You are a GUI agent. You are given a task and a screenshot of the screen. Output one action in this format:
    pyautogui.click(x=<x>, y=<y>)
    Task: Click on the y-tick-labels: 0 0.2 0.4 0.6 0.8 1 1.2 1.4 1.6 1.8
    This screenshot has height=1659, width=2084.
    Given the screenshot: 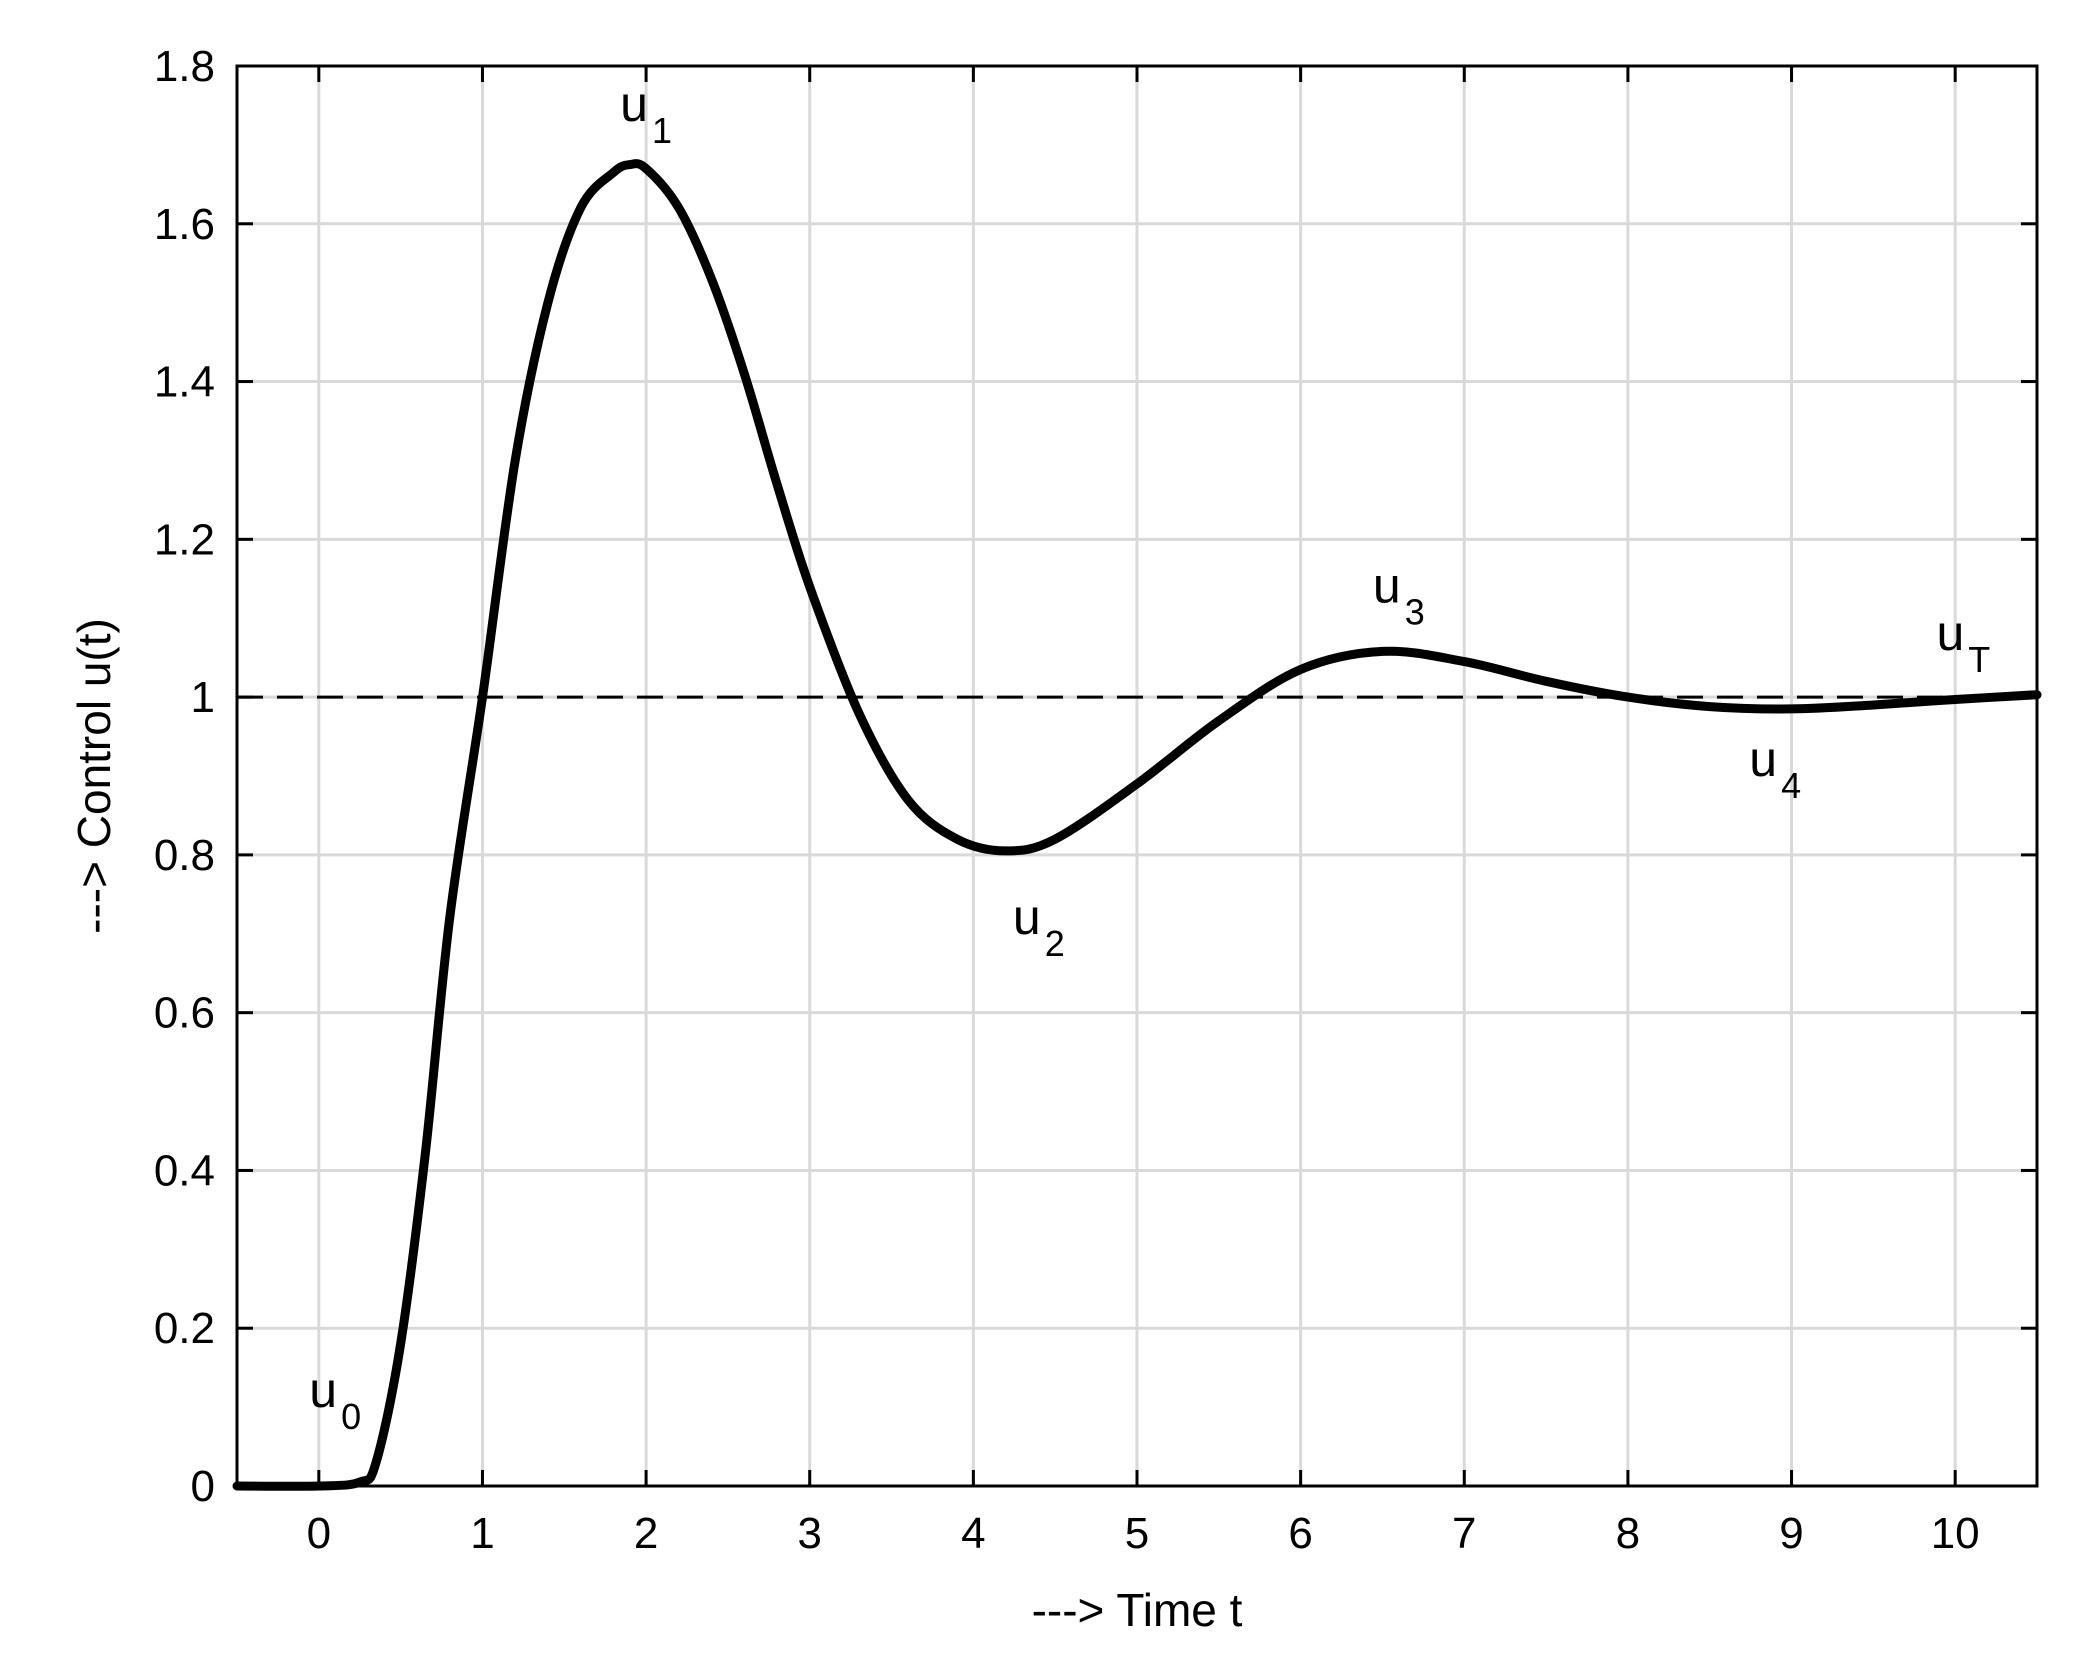 What is the action you would take?
    pyautogui.click(x=184, y=776)
    